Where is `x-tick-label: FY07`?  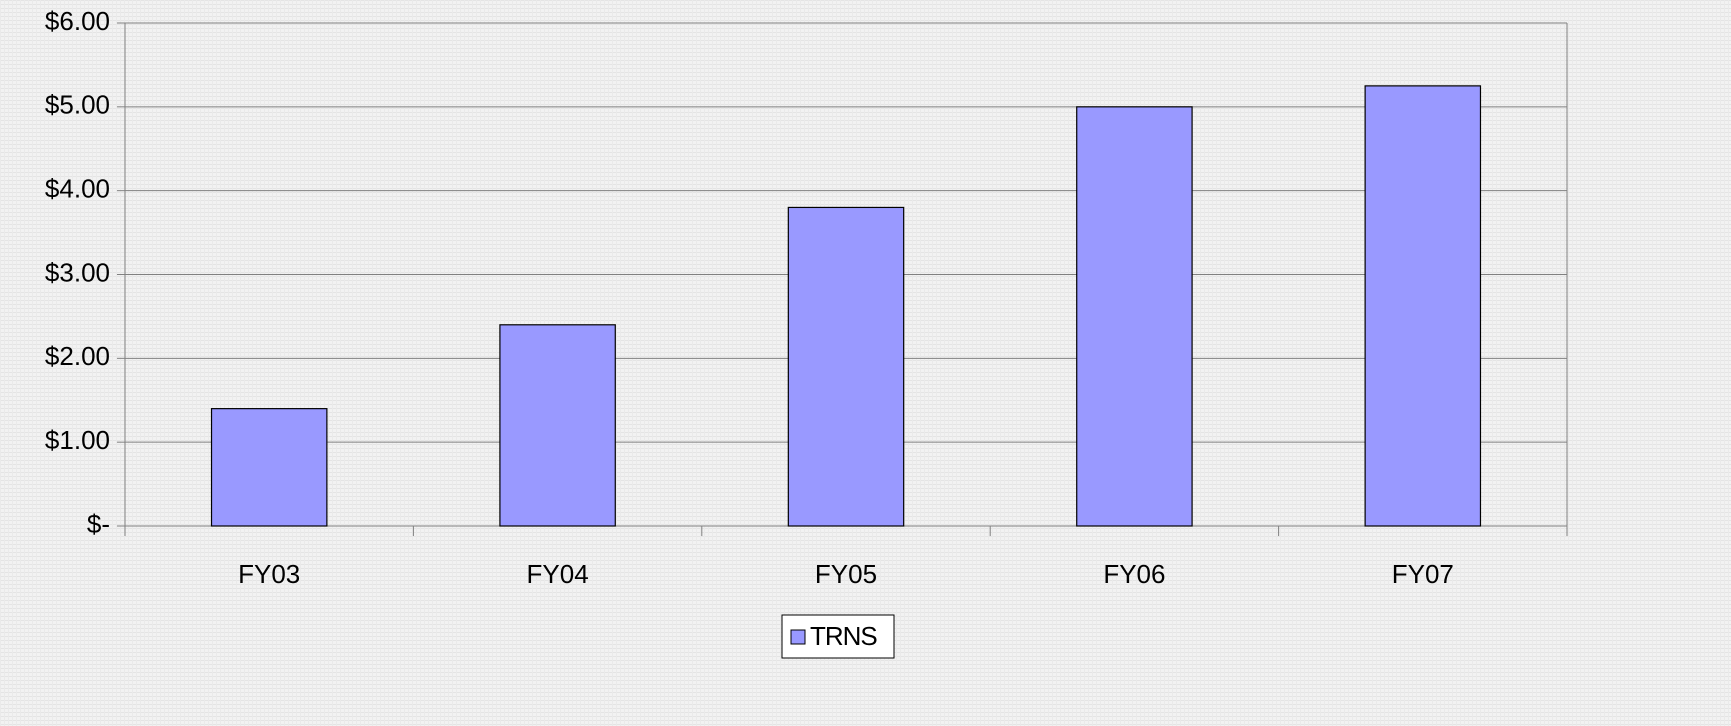 x-tick-label: FY07 is located at coordinates (1423, 574).